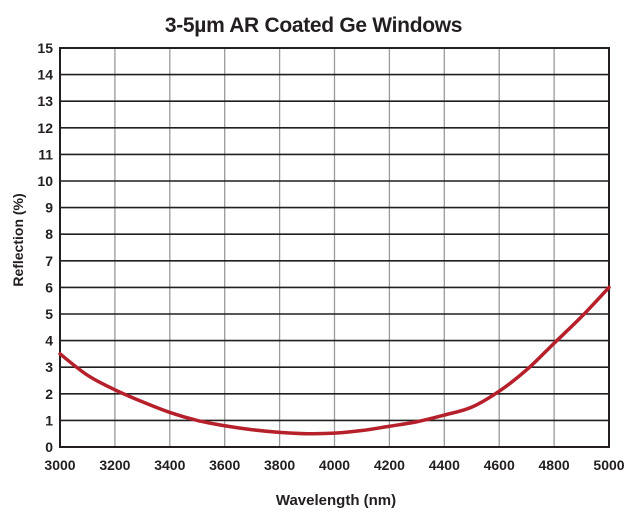  Describe the element at coordinates (49, 394) in the screenshot. I see `y-tick-label: 2` at that location.